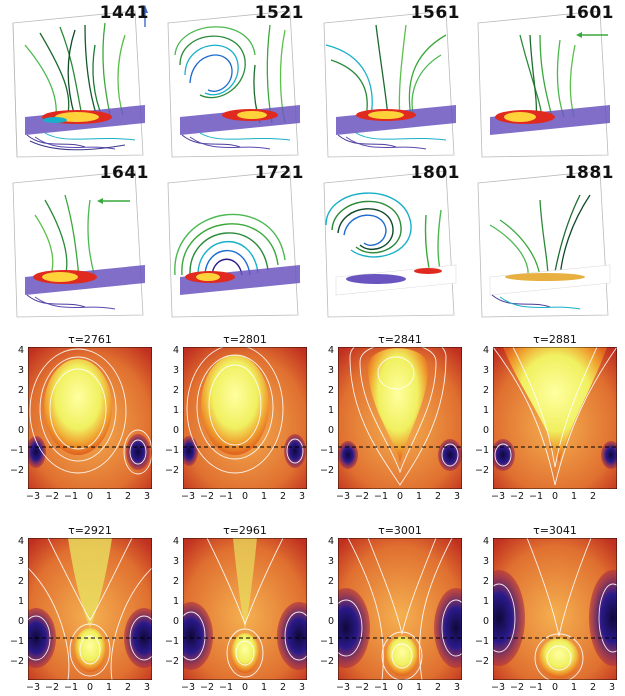 This screenshot has height=696, width=625. Describe the element at coordinates (90, 530) in the screenshot. I see `panel-2d-title: τ=2921` at that location.